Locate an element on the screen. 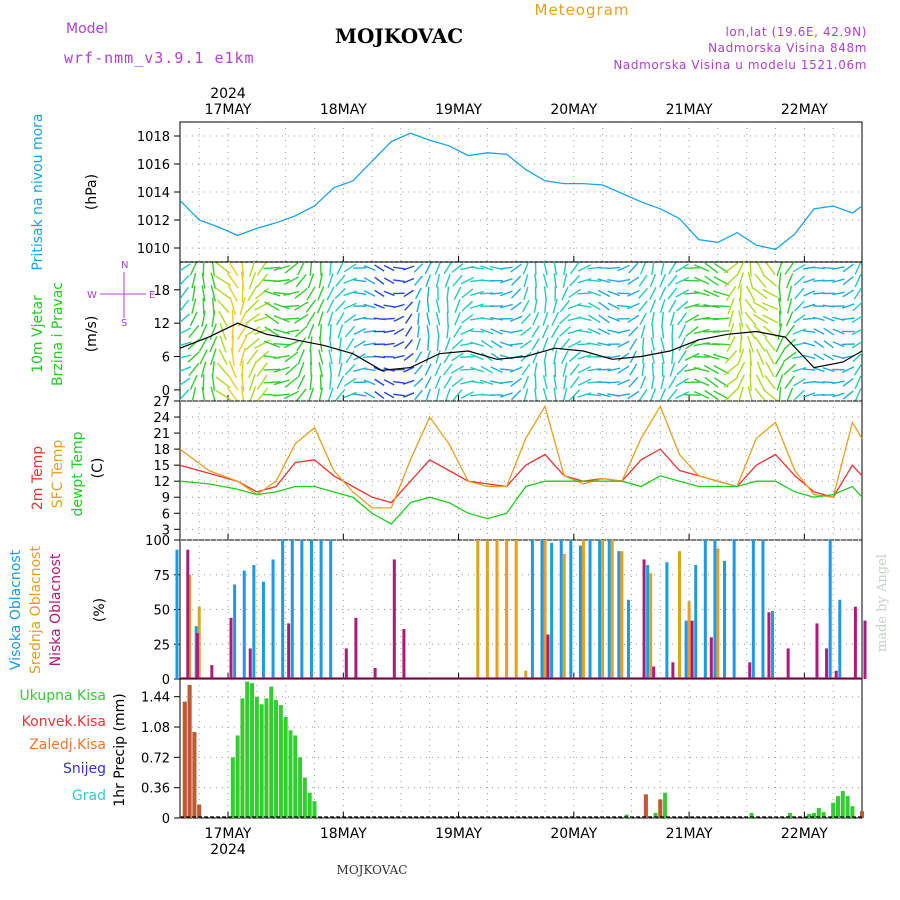  compass-south: S is located at coordinates (124, 323).